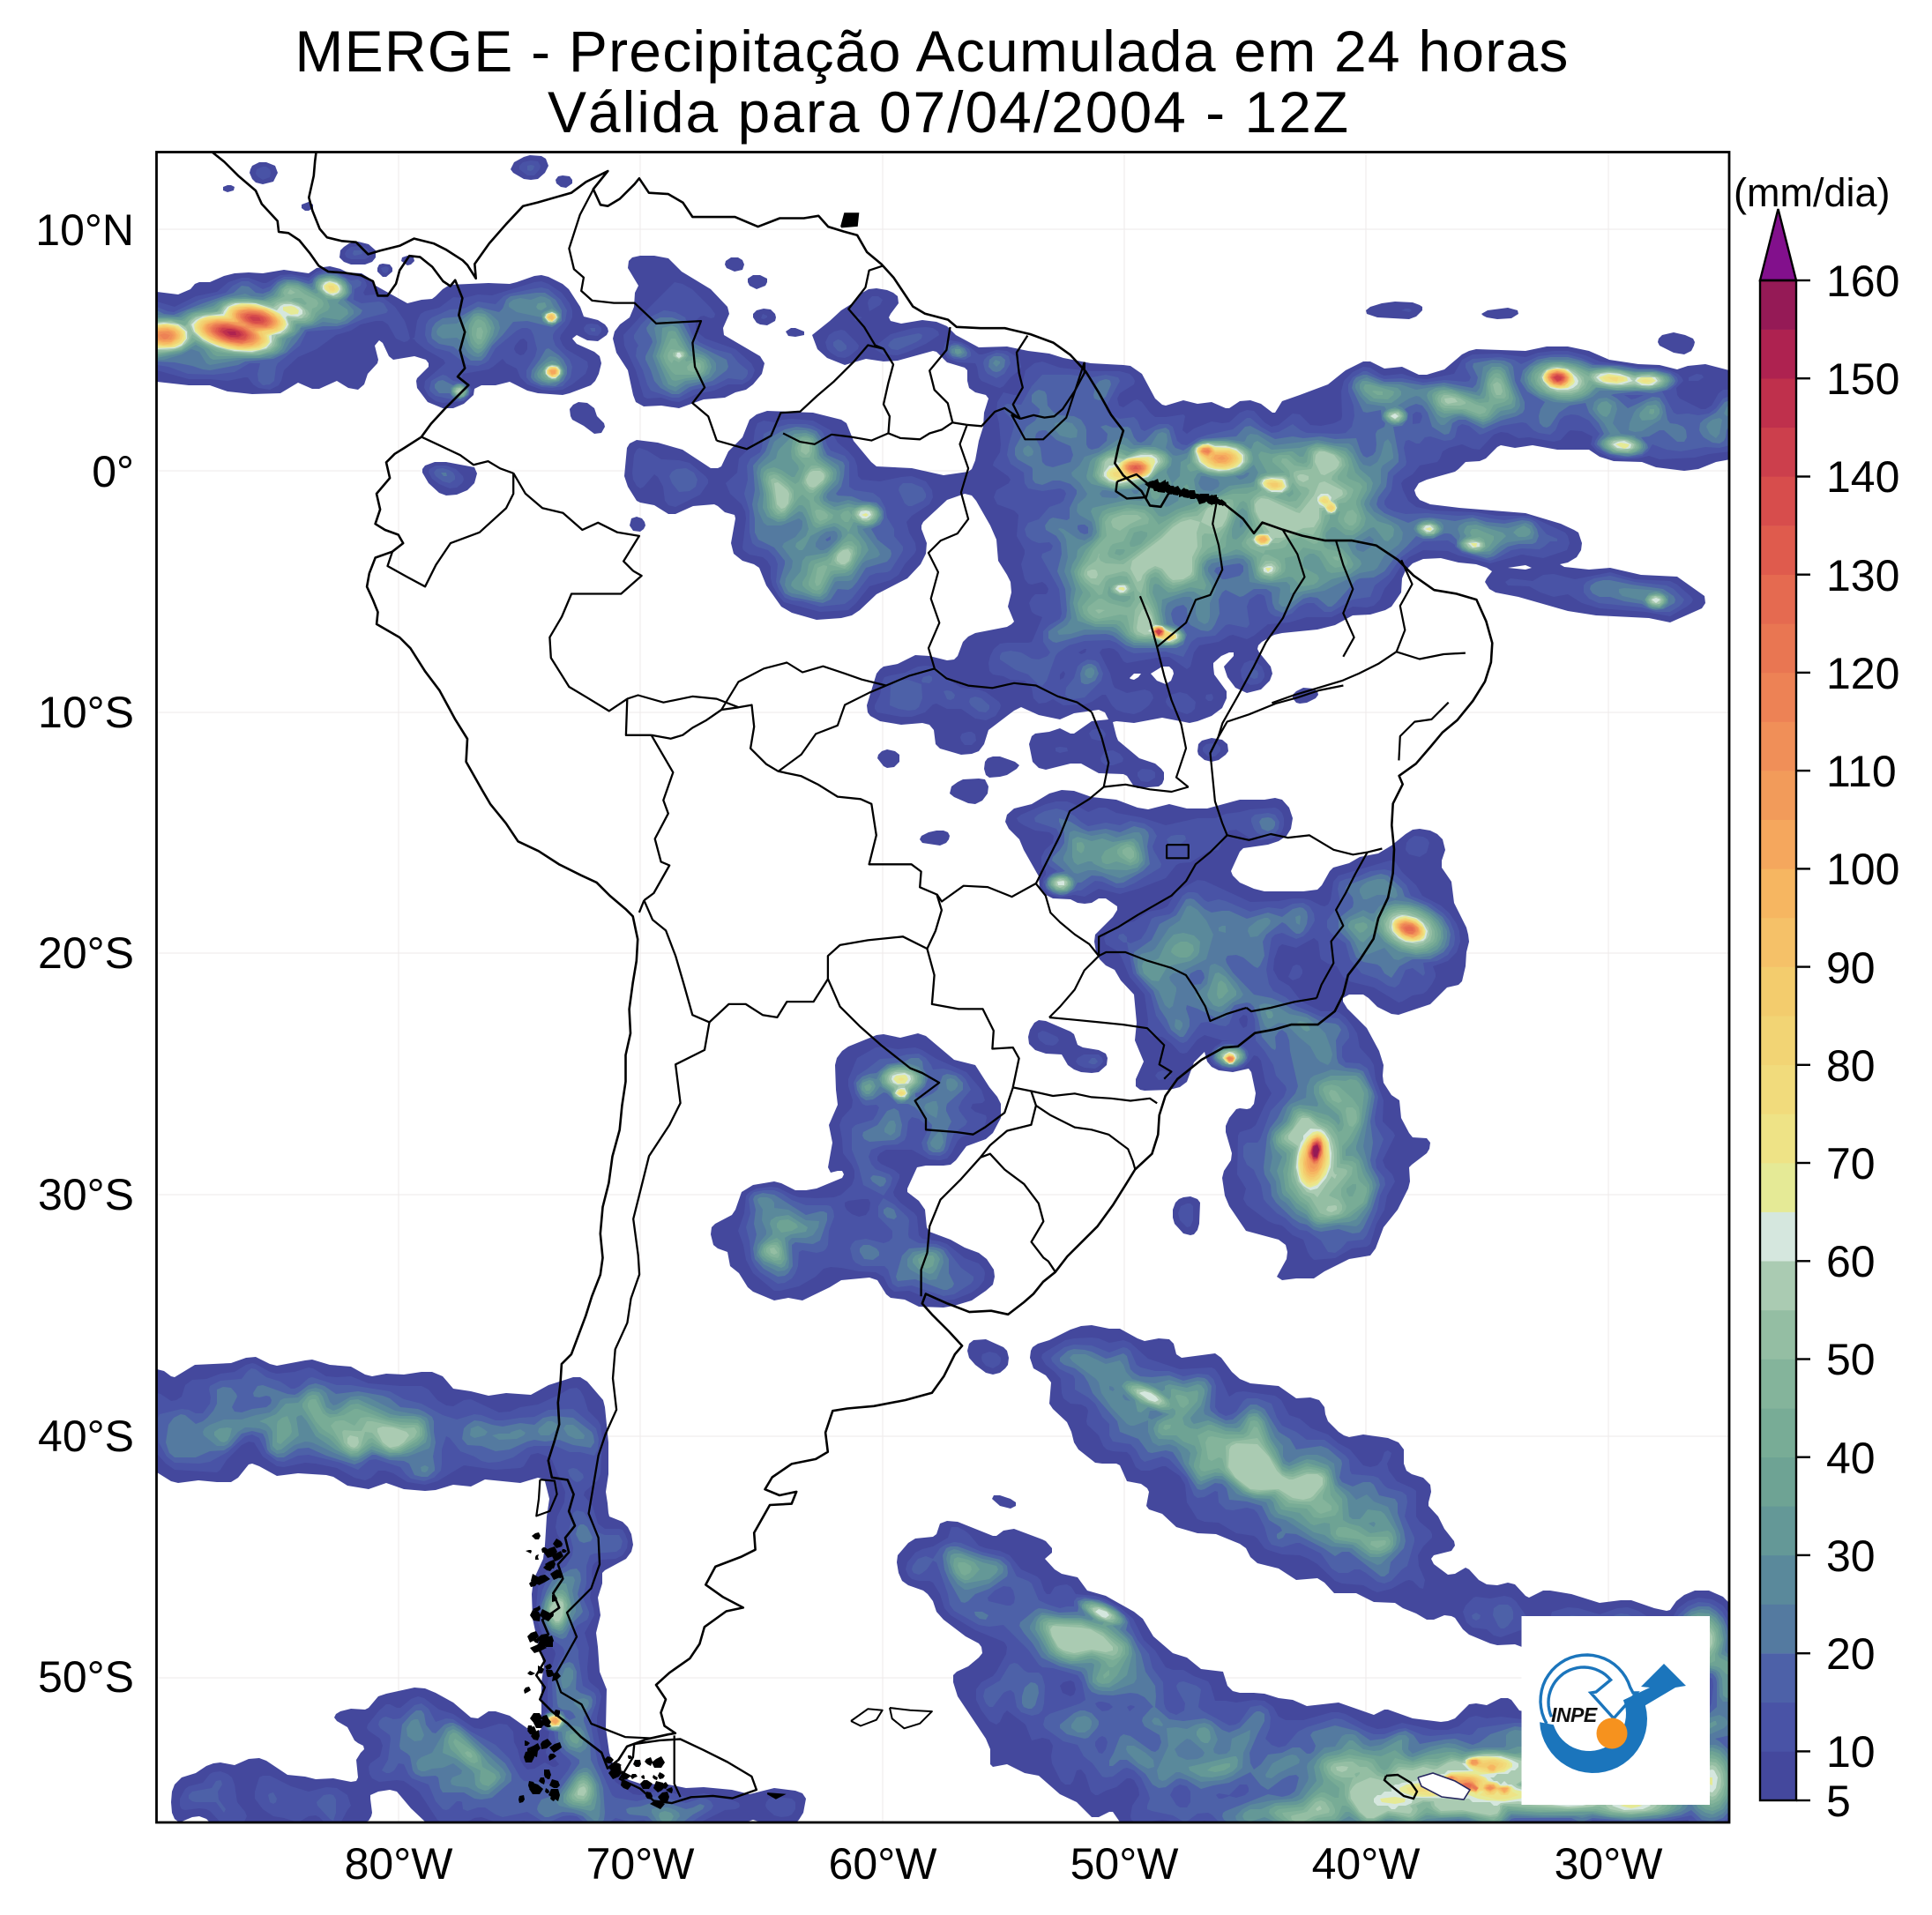  What do you see at coordinates (1851, 968) in the screenshot?
I see `svg-text: 90` at bounding box center [1851, 968].